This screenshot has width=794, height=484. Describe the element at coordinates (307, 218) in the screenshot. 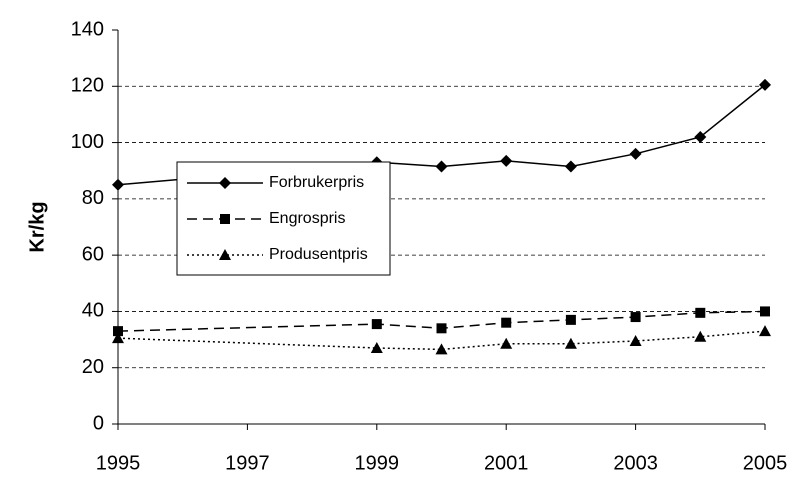

I see `legend-label: Engrospris` at that location.